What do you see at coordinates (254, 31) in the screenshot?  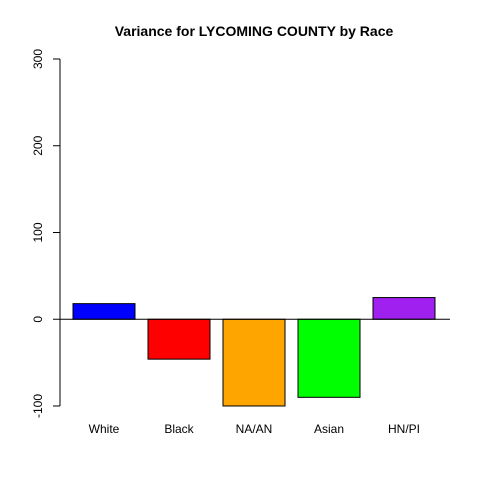 I see `chart-title: Variance for LYCOMING COUNTY by Race` at bounding box center [254, 31].